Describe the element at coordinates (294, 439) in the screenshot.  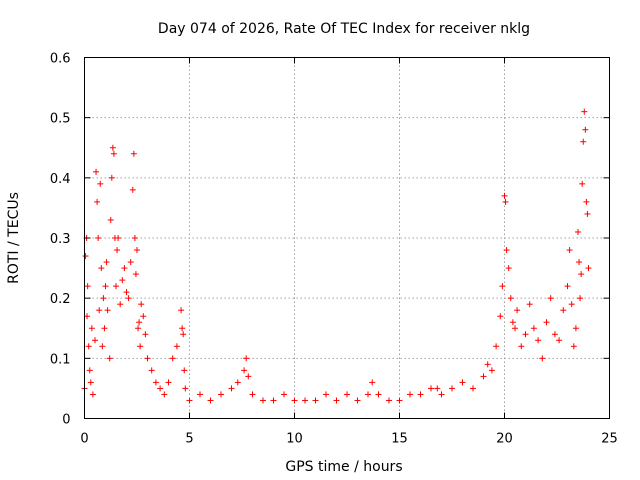
I see `x-tick-label: 10` at that location.